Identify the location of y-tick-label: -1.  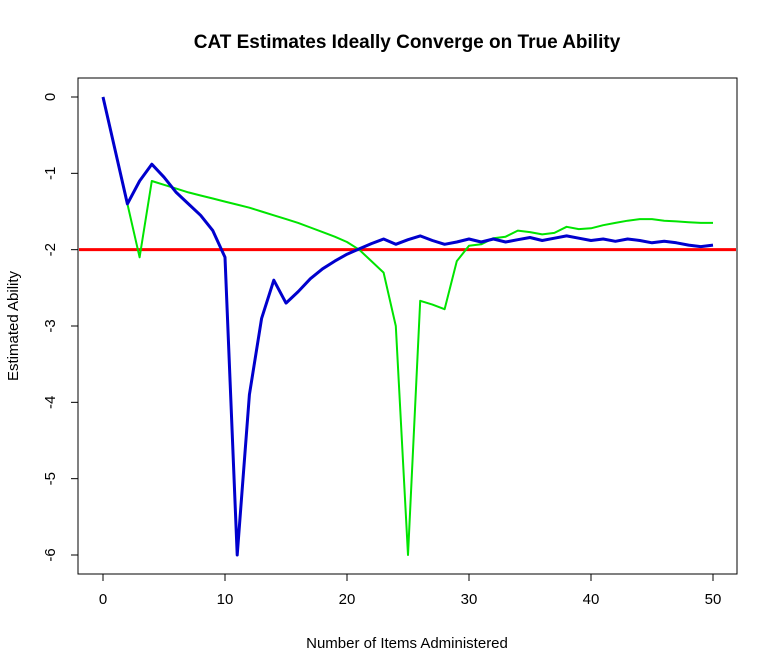
(50, 173).